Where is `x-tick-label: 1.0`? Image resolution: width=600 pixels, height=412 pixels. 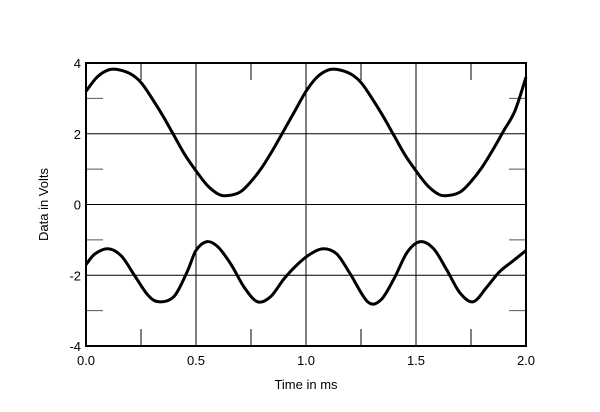 x-tick-label: 1.0 is located at coordinates (306, 360).